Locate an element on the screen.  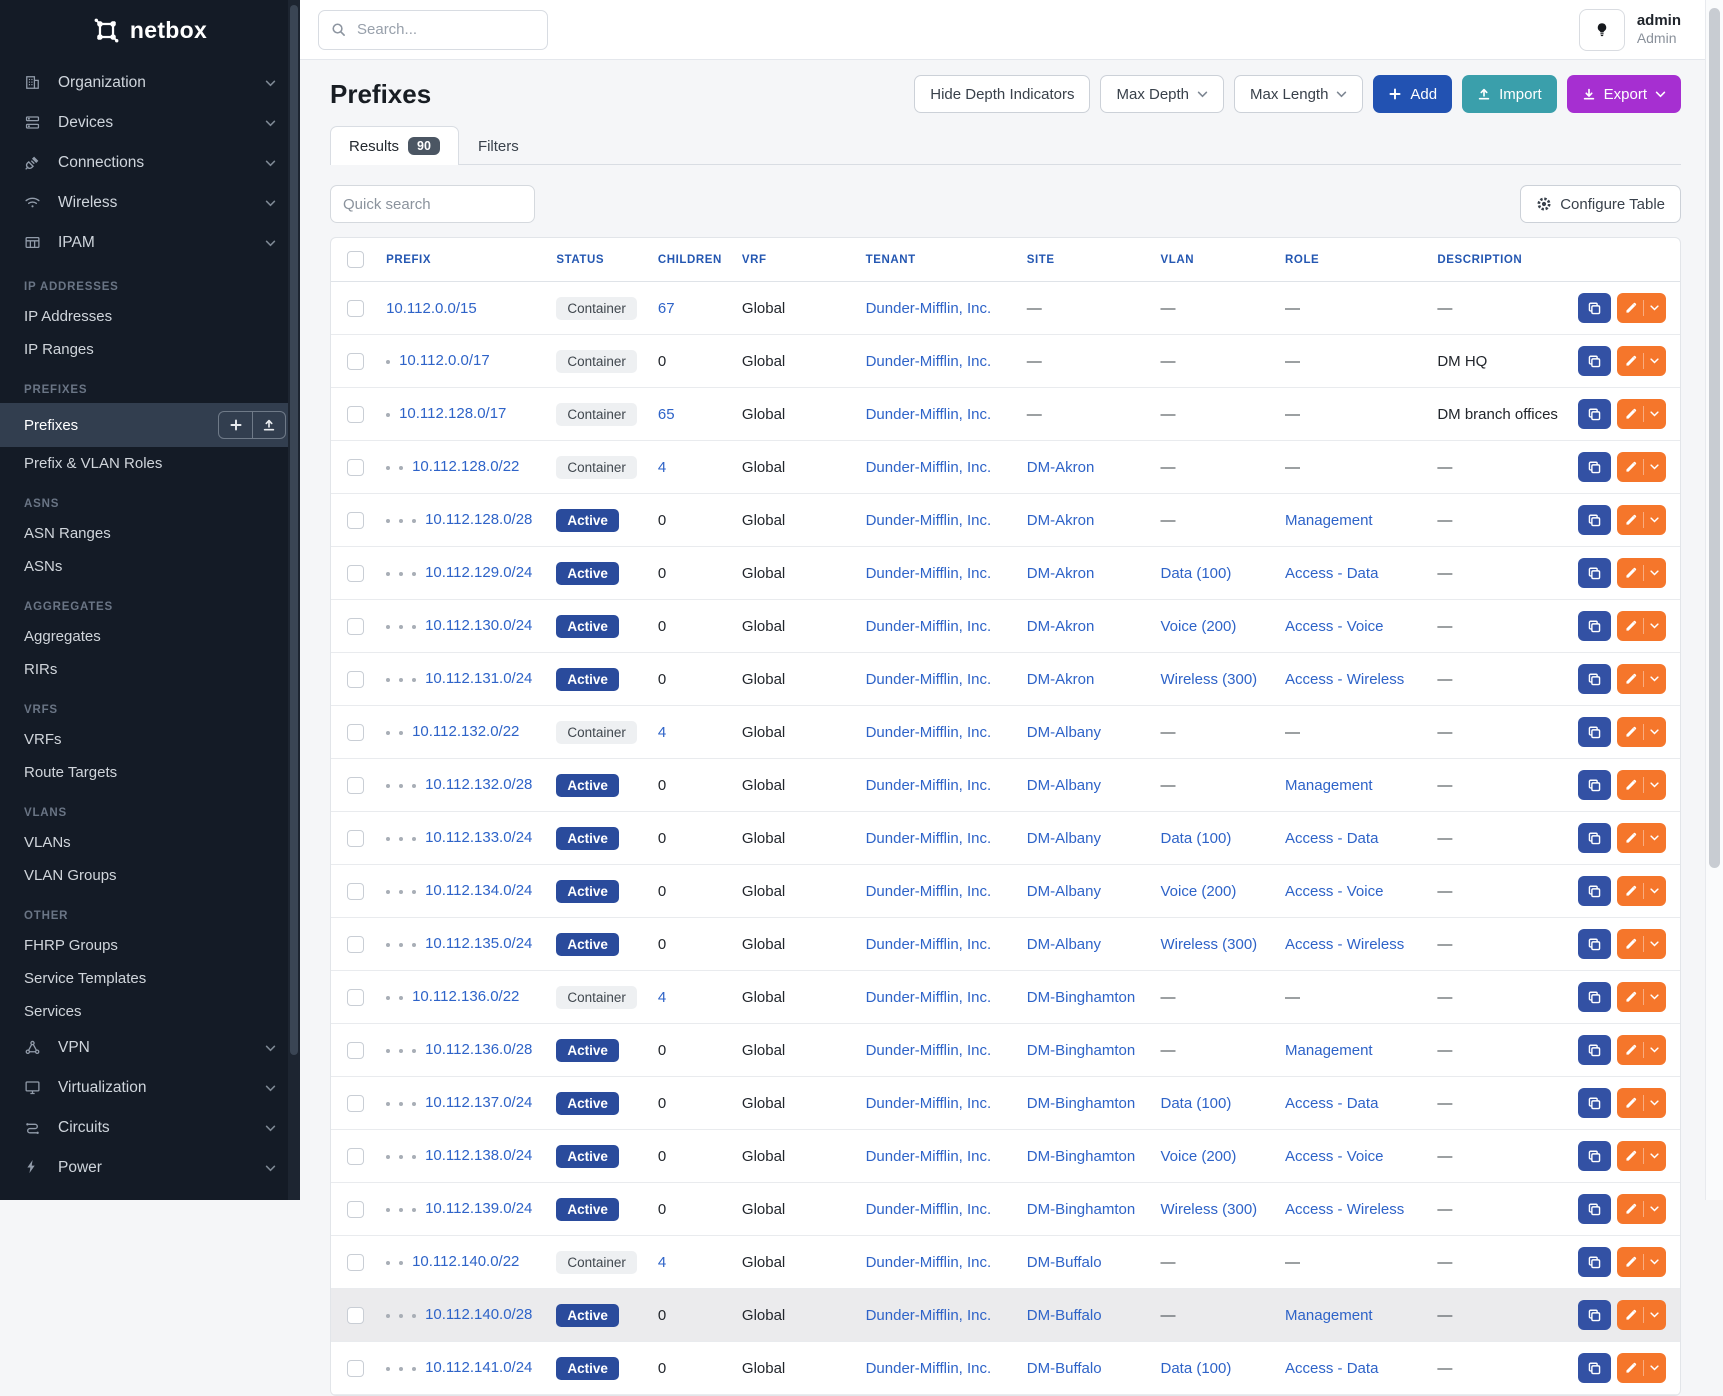
max-length-dropdown: Max Length is located at coordinates (1299, 94).